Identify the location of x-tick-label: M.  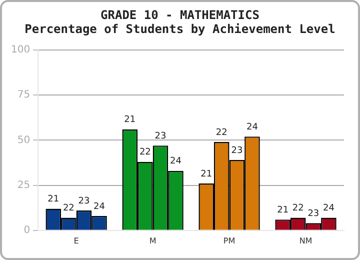
(152, 241).